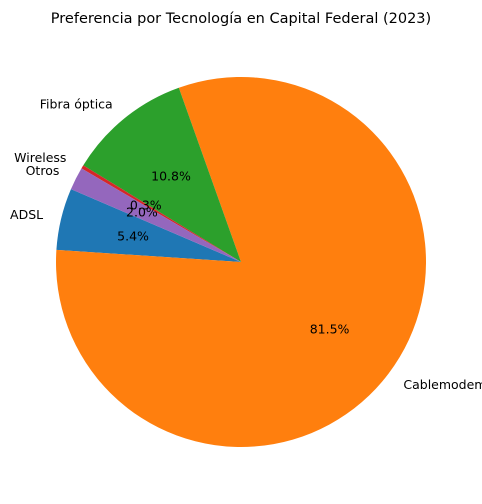  Describe the element at coordinates (26, 214) in the screenshot. I see `slice-label-adsl: ADSL` at that location.